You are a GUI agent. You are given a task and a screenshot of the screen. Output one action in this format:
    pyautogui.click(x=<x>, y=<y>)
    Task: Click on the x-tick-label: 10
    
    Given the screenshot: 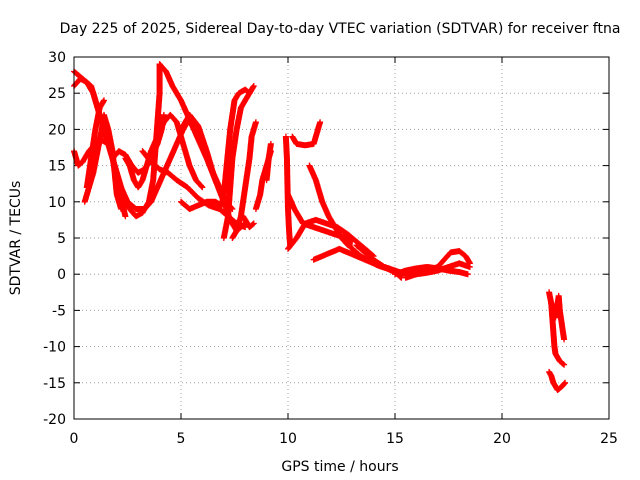 What is the action you would take?
    pyautogui.click(x=288, y=439)
    